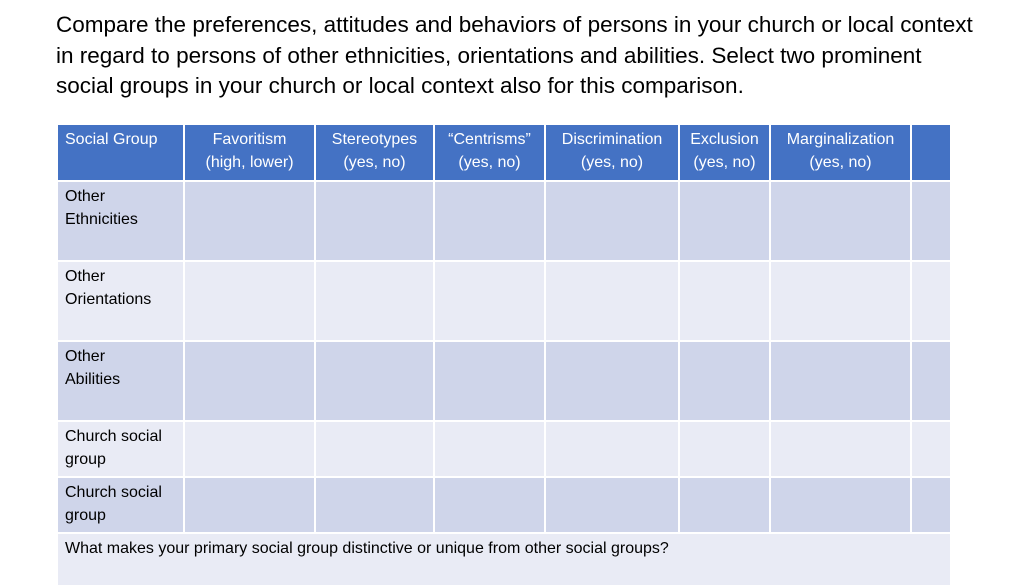 The image size is (1024, 587). Describe the element at coordinates (374, 152) in the screenshot. I see `header-stereotypes: Stereotypes (yes, no)` at that location.